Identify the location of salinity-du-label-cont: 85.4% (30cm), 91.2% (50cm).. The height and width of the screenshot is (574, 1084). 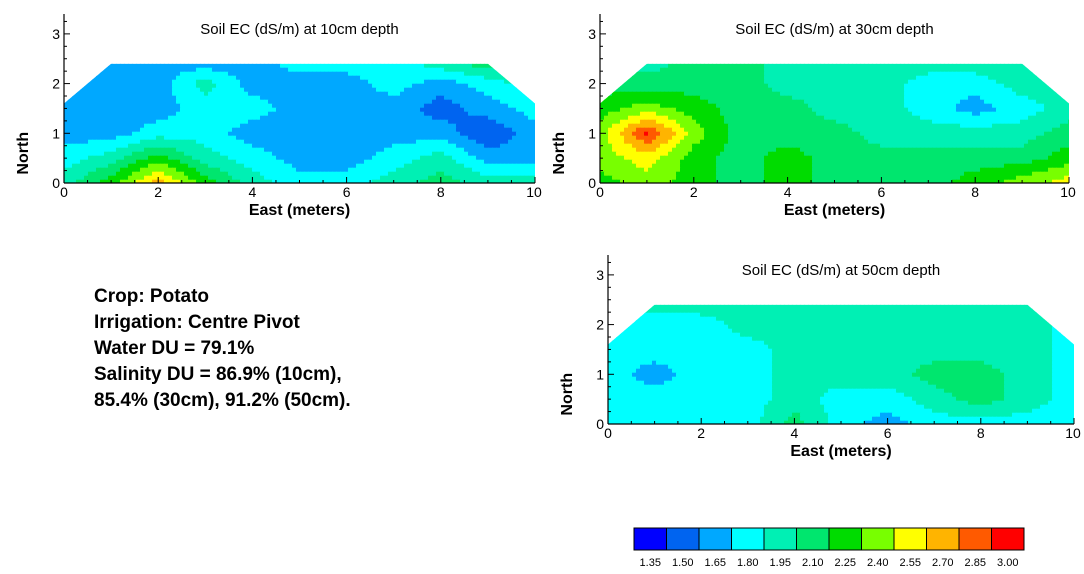
(222, 400).